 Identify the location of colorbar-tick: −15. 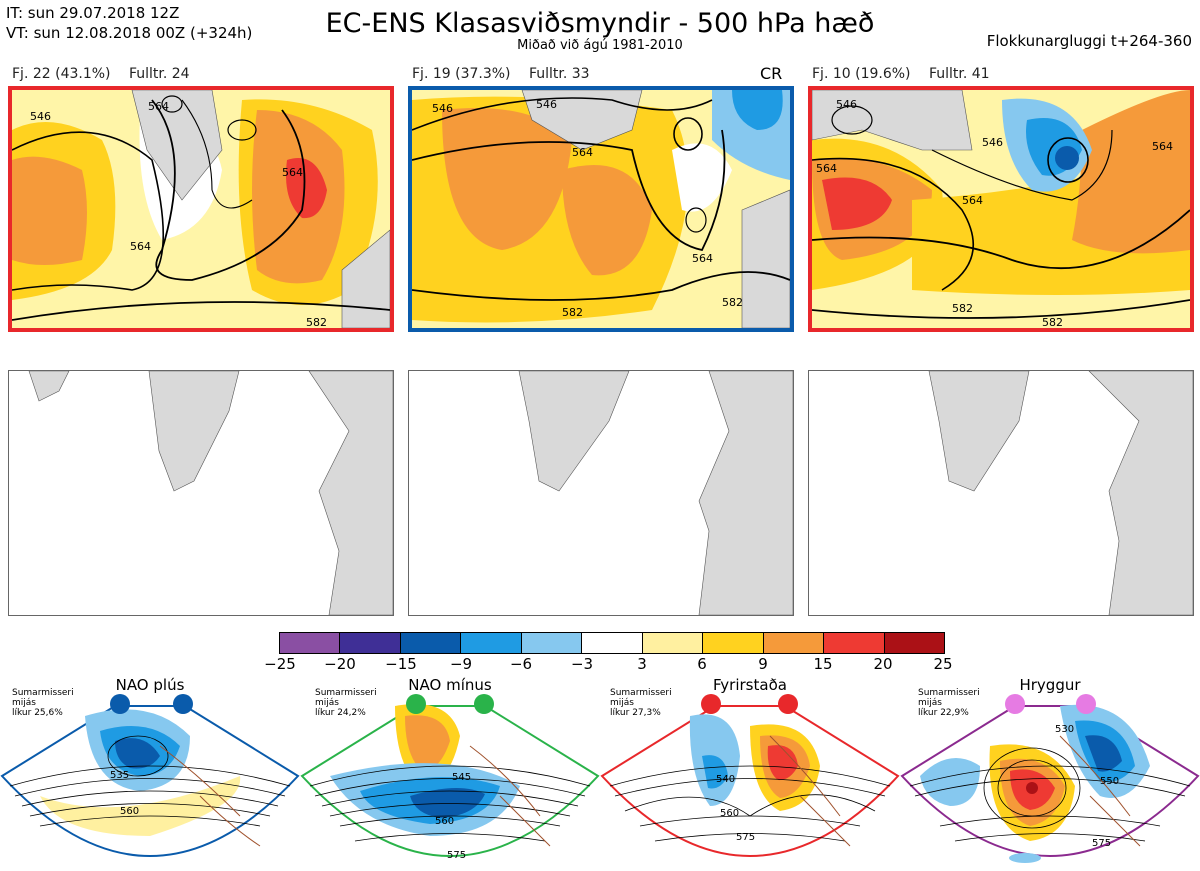
(401, 664).